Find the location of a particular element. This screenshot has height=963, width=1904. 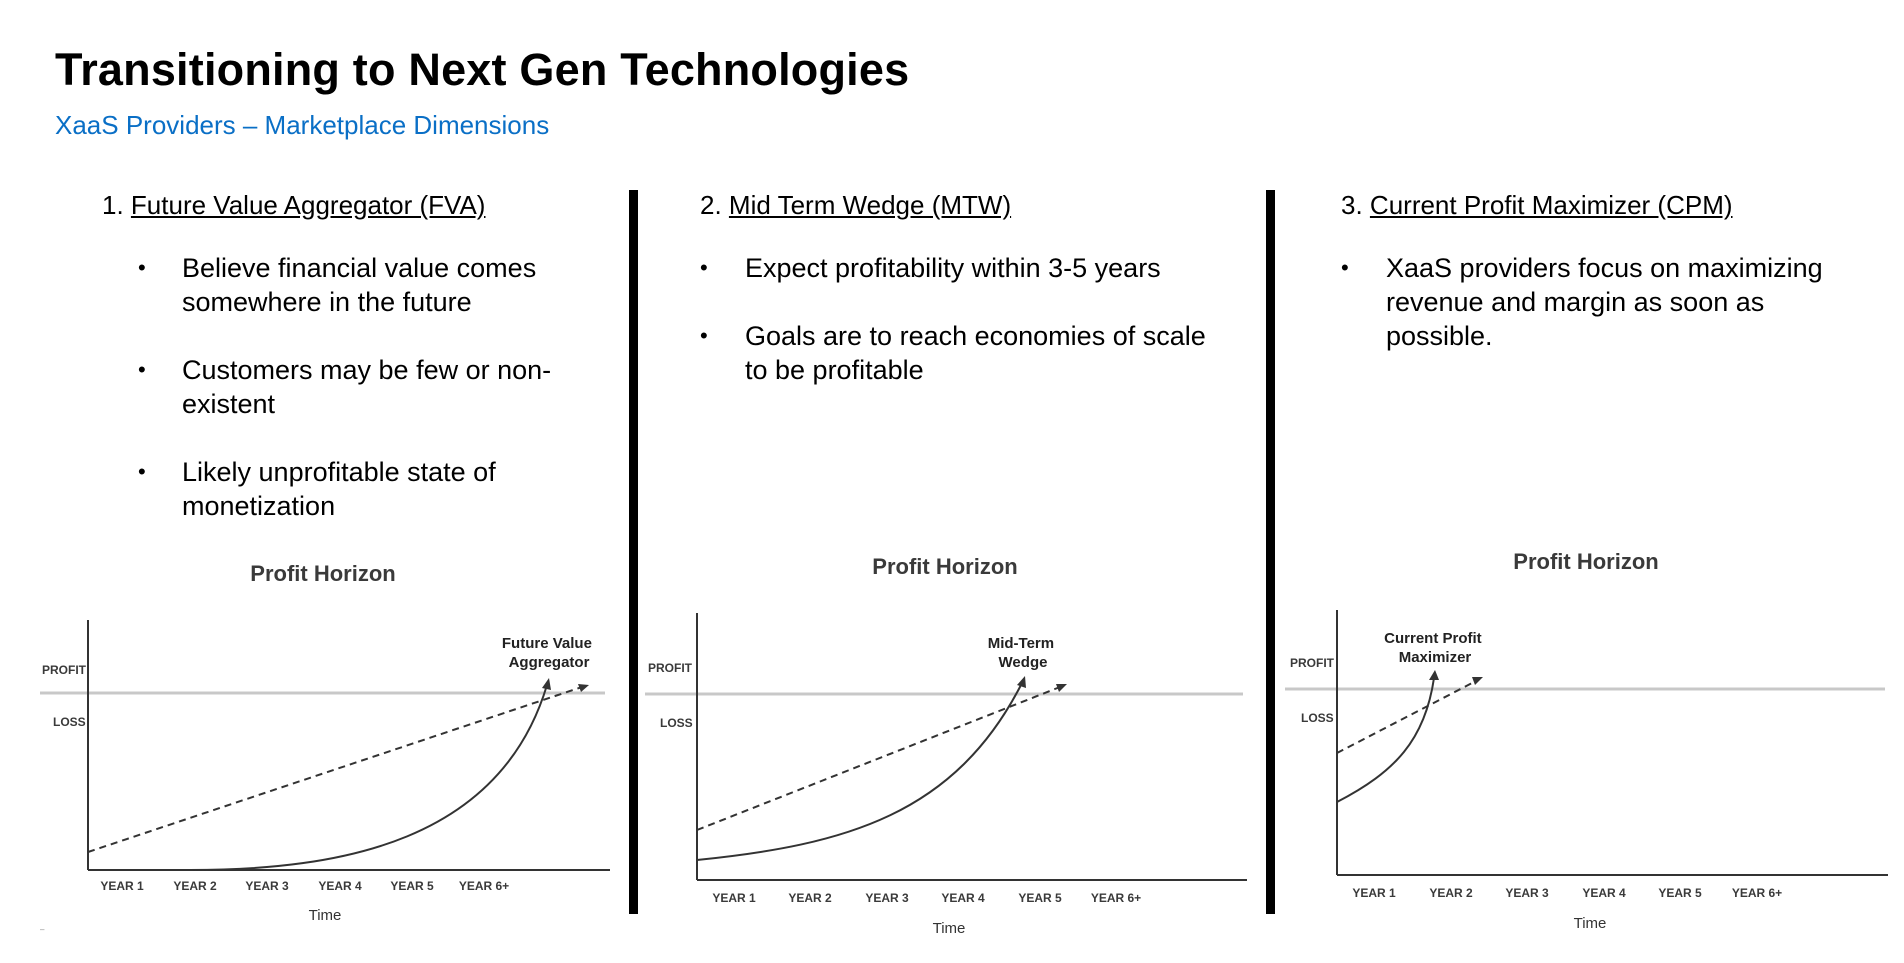

curve-annotation: Mid-Term Wedge is located at coordinates (1023, 653).